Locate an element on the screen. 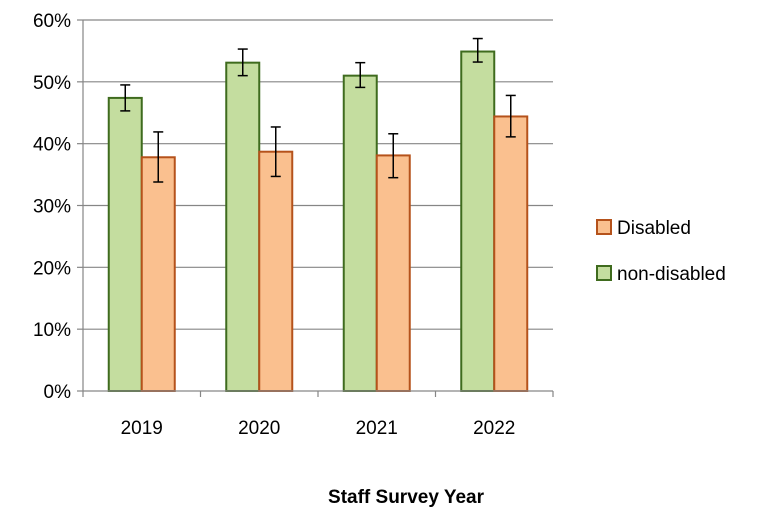 This screenshot has height=512, width=763. legend: Disabled non-disabled is located at coordinates (661, 251).